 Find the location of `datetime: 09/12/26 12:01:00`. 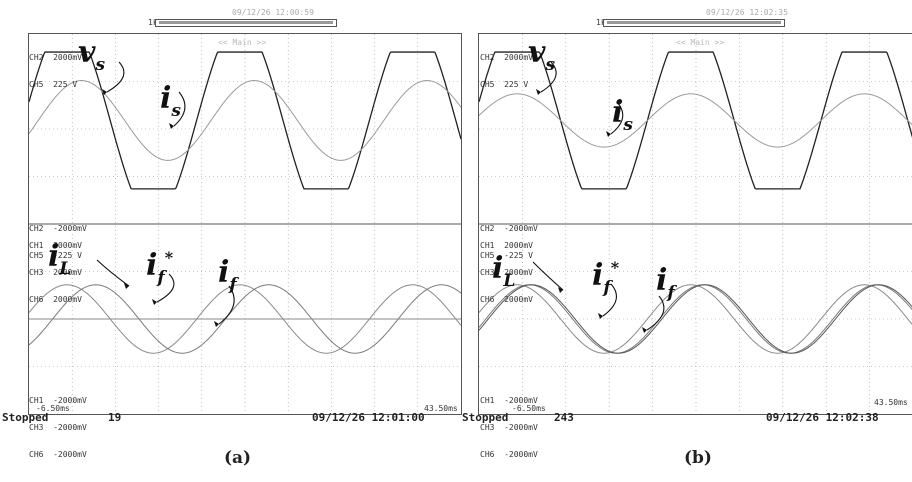

datetime: 09/12/26 12:01:00 is located at coordinates (368, 417).